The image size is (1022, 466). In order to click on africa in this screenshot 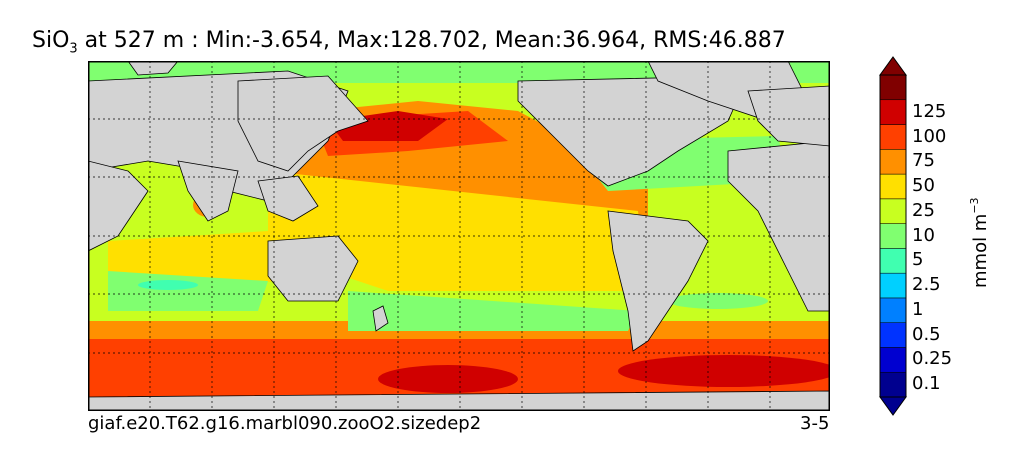, I will do `click(778, 226)`.